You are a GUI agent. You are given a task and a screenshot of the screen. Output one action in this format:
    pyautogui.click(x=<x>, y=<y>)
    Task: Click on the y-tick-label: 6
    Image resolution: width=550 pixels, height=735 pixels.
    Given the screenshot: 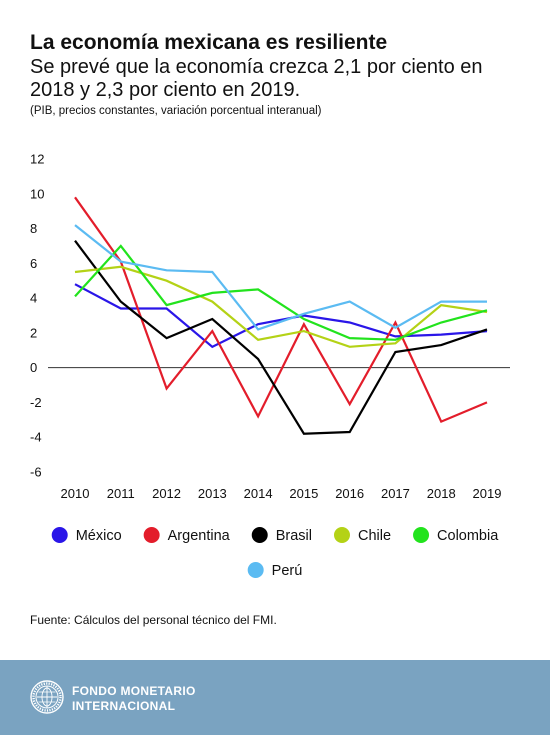 What is the action you would take?
    pyautogui.click(x=33, y=263)
    